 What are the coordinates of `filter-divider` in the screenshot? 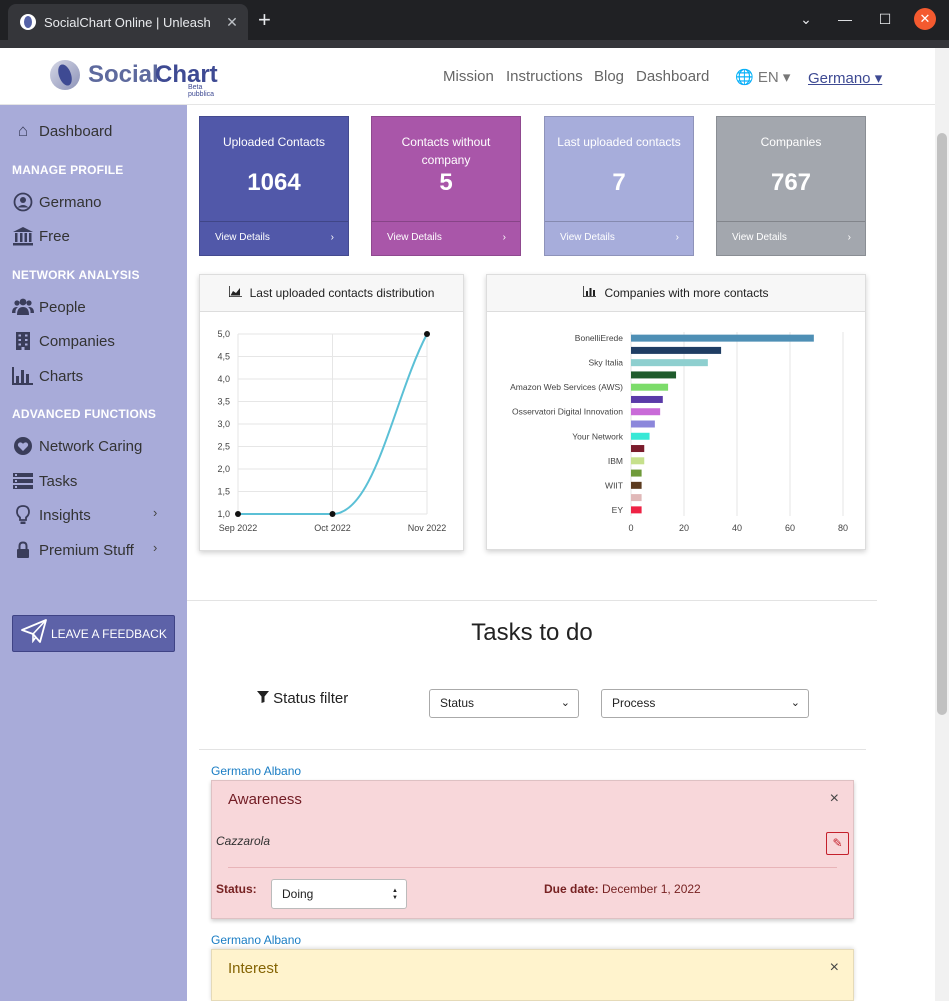 It's located at (532, 749).